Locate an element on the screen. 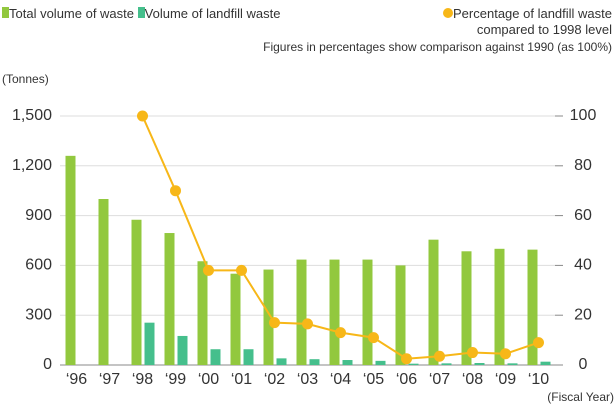 The width and height of the screenshot is (616, 410). y2-tick-label: 40 is located at coordinates (583, 265).